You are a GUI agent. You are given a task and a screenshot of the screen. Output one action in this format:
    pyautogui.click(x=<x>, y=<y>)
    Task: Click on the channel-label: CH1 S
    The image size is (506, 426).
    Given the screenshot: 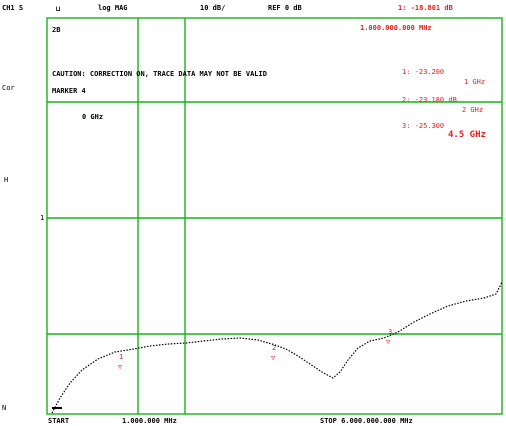 What is the action you would take?
    pyautogui.click(x=13, y=8)
    